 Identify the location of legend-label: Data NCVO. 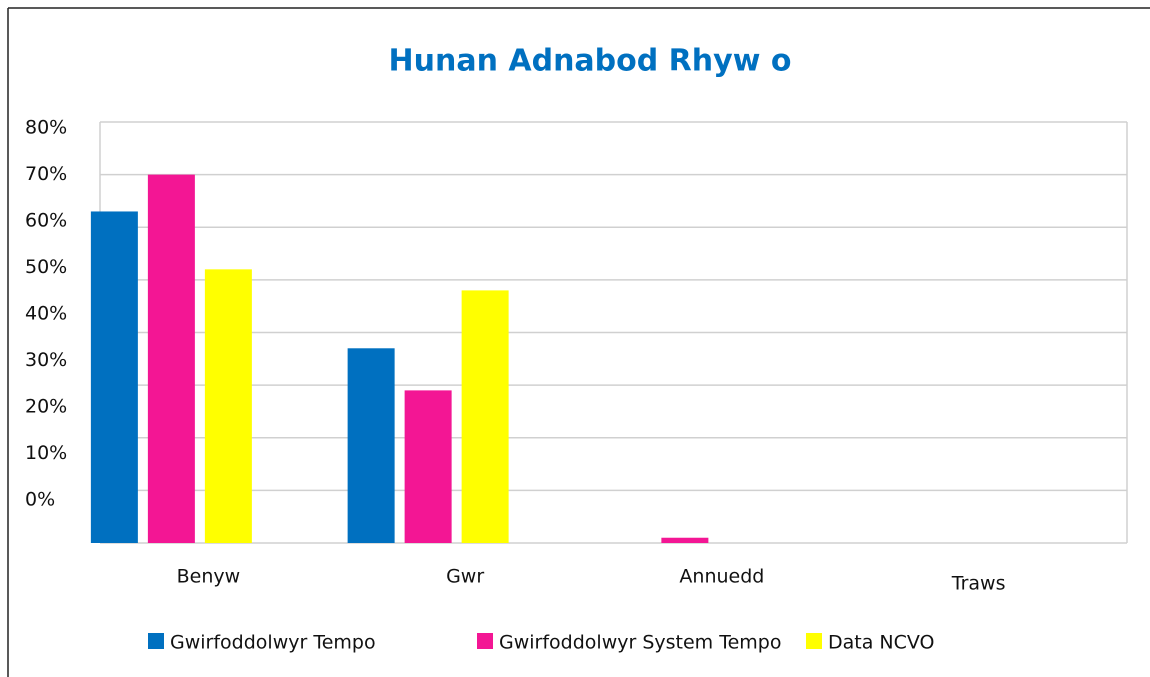
(881, 643).